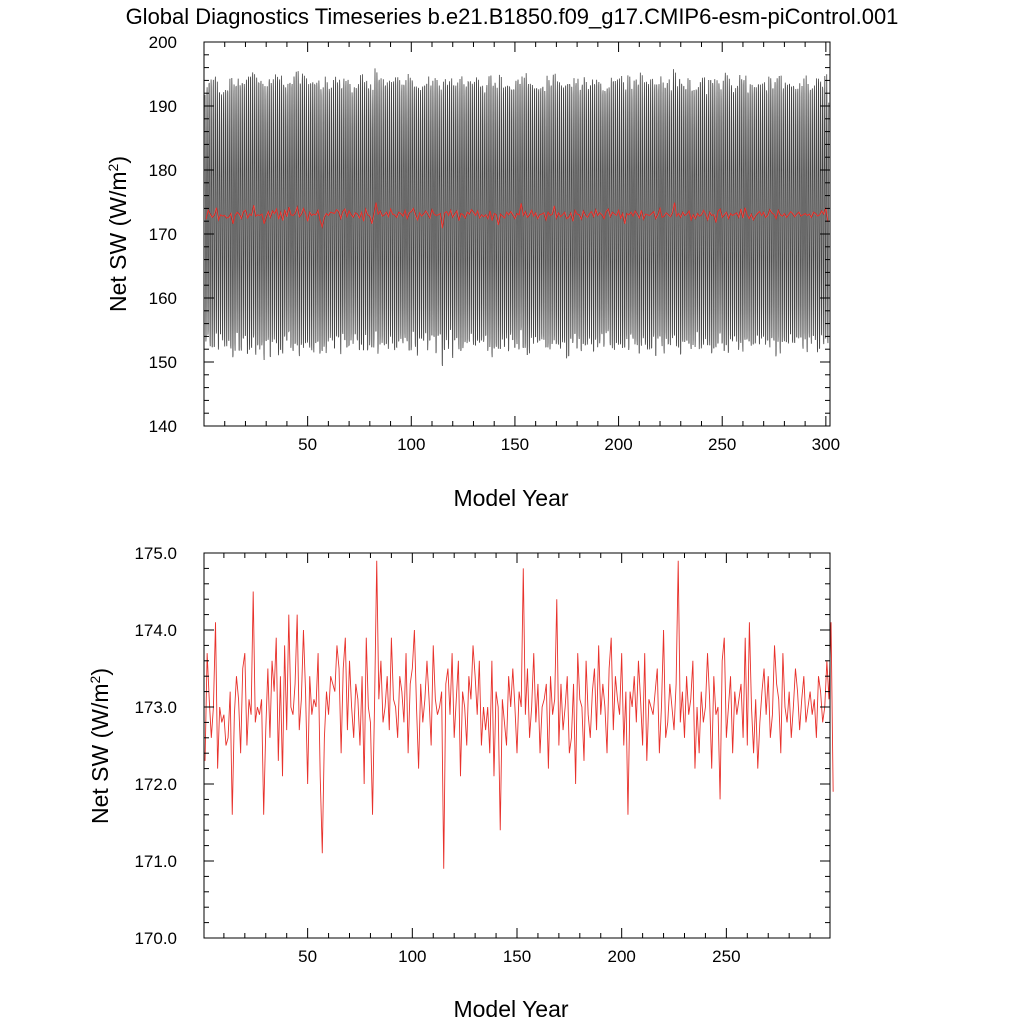  I want to click on top-x-tick-label: 50, so click(307, 444).